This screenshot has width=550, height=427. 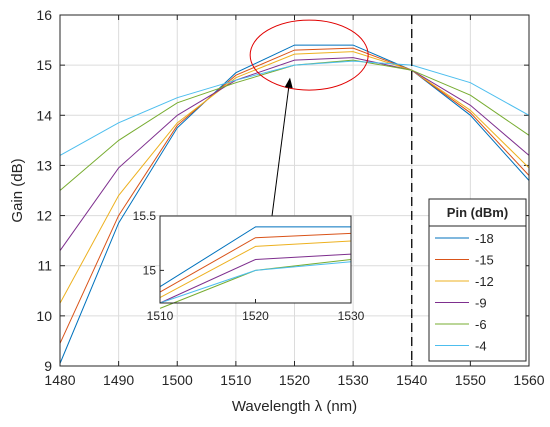 I want to click on legend-label: -4, so click(x=481, y=346).